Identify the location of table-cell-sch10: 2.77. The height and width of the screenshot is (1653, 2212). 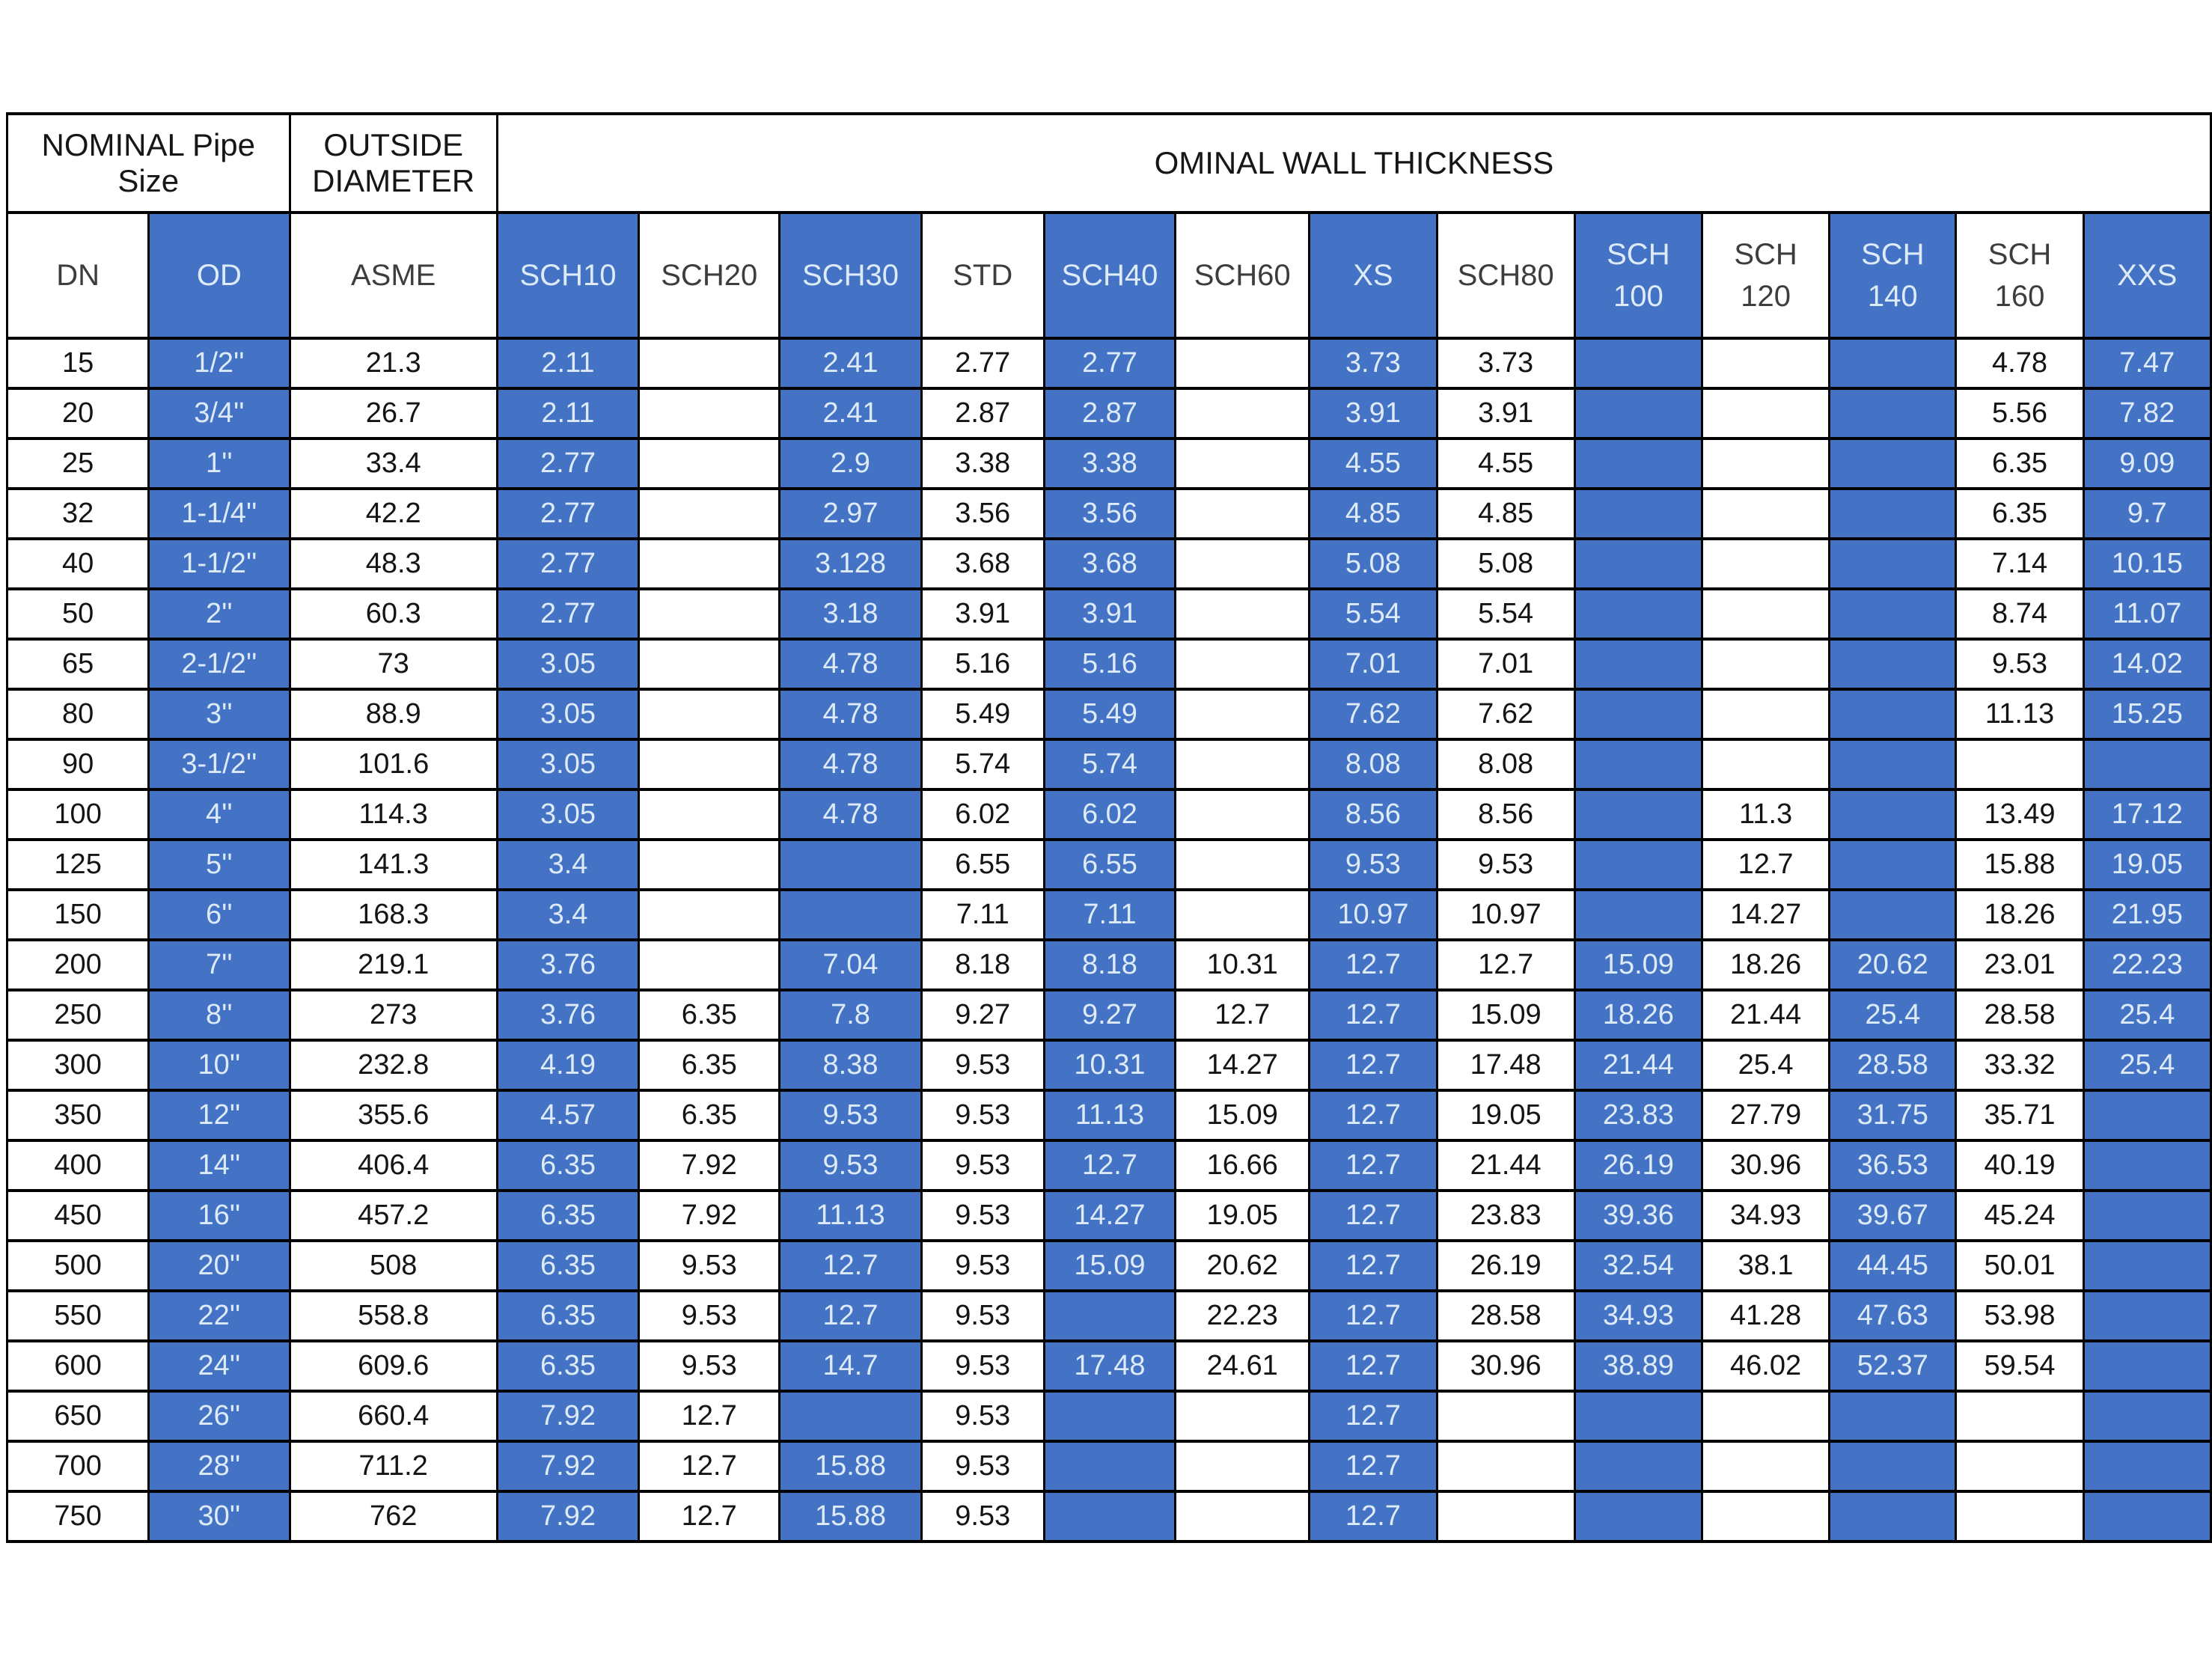
(568, 463).